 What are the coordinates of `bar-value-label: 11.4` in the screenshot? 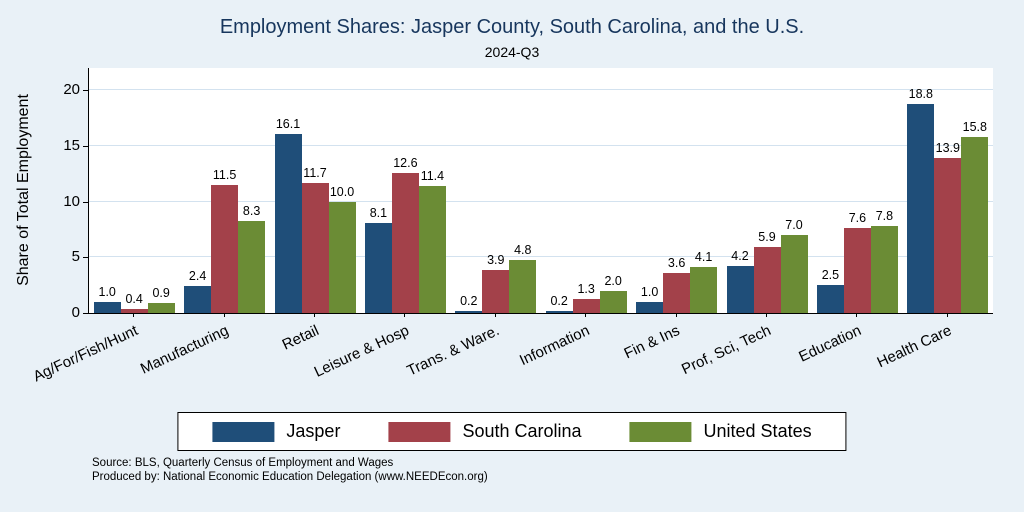 It's located at (432, 176).